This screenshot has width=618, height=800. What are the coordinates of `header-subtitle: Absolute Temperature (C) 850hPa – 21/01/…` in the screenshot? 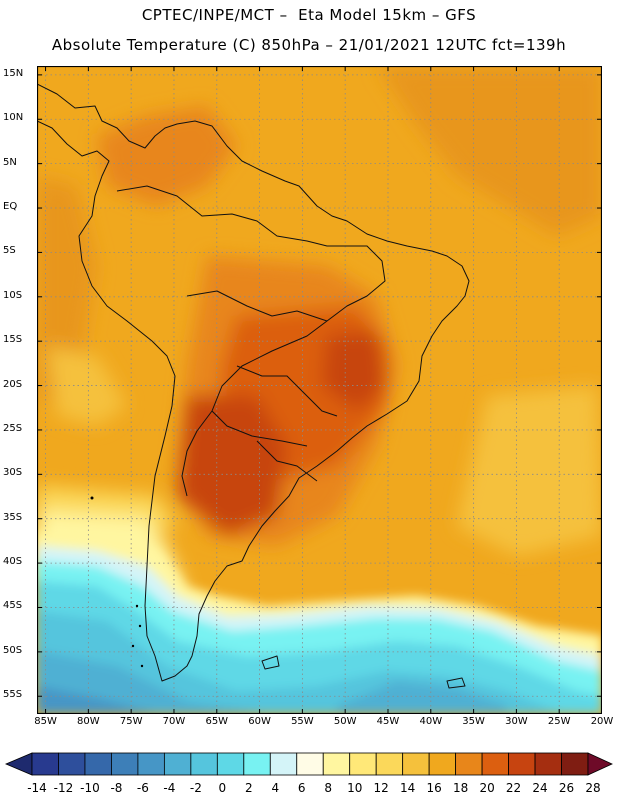 It's located at (309, 45).